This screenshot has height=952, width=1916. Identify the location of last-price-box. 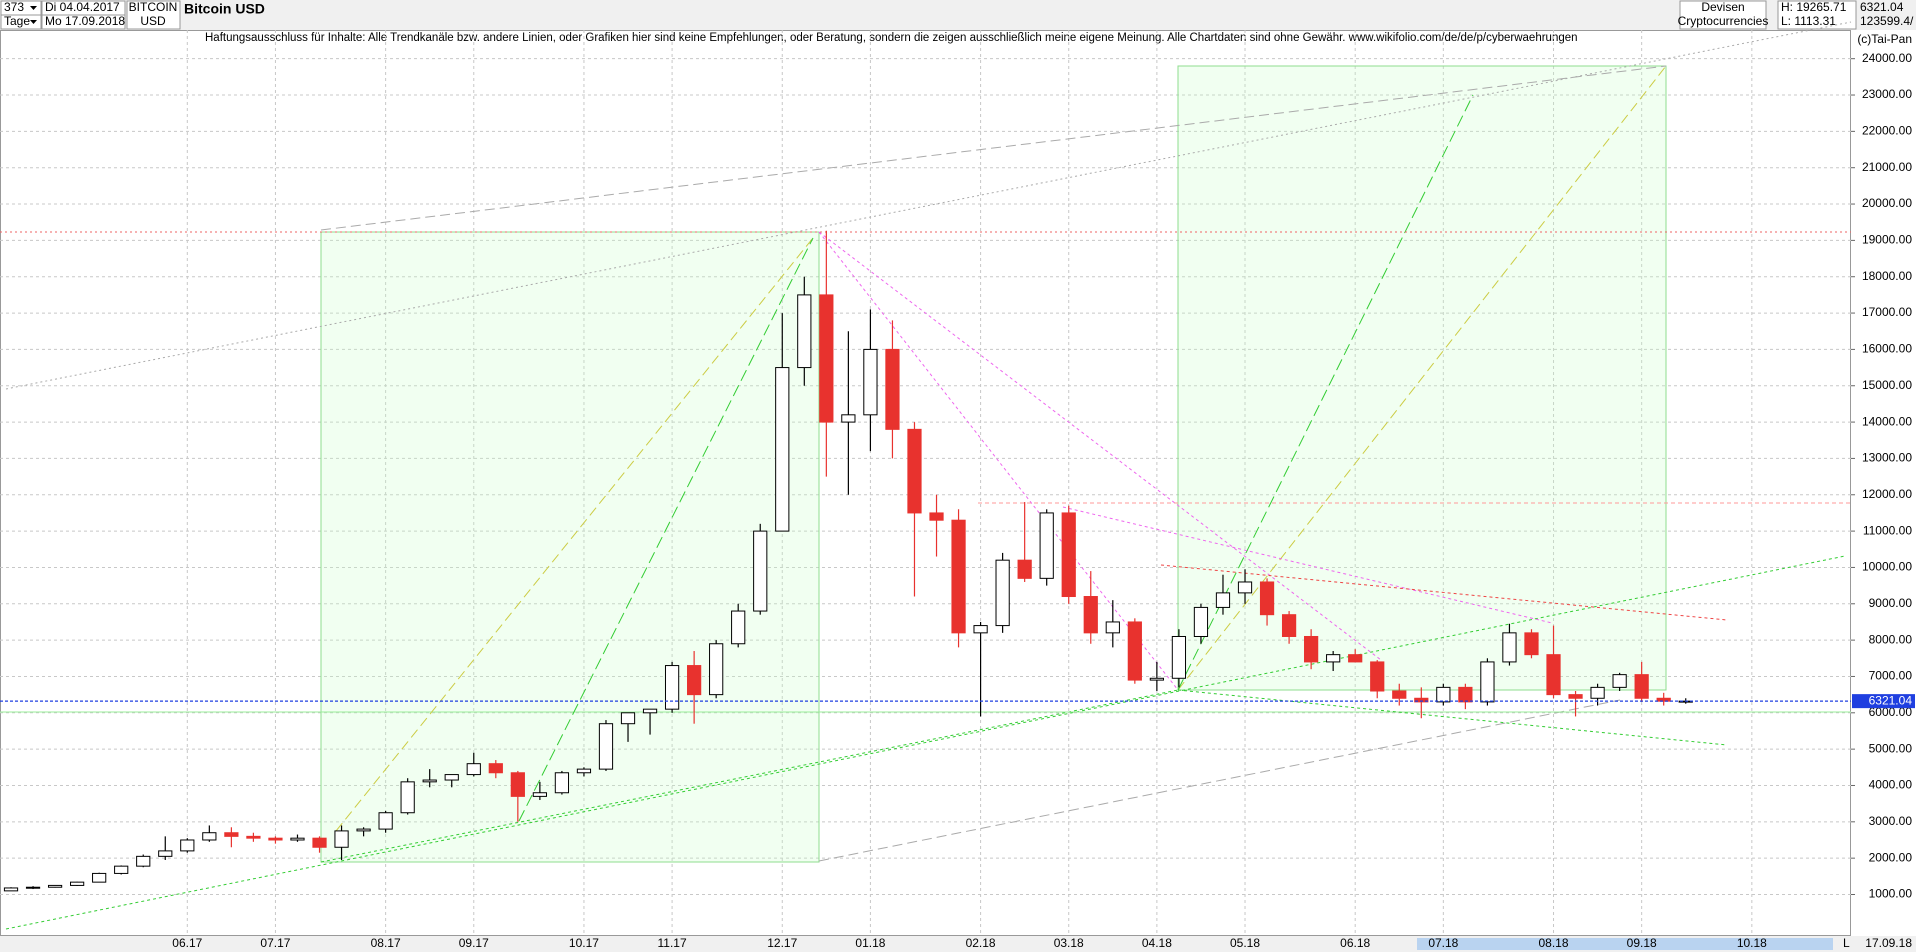
(1883, 701).